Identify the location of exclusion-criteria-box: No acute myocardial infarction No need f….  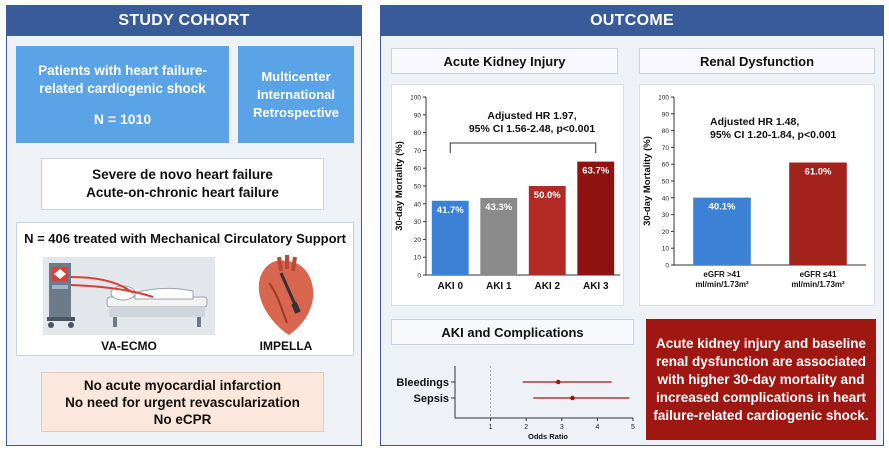
(182, 402).